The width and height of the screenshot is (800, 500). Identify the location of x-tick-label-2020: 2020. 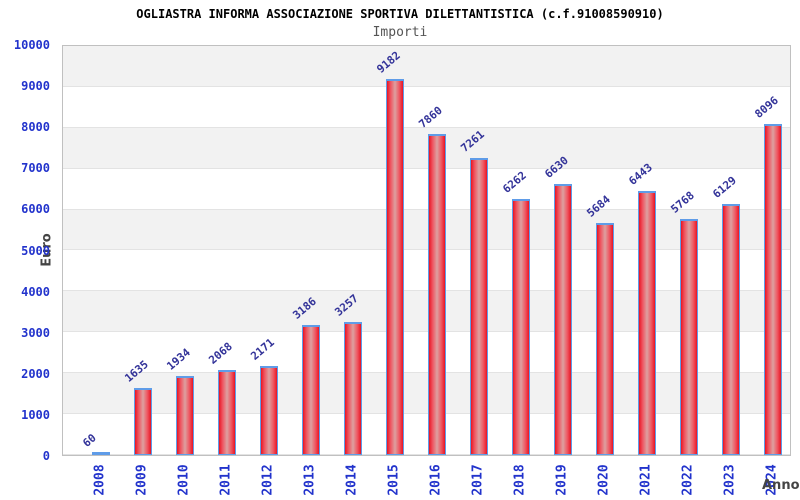
(604, 480).